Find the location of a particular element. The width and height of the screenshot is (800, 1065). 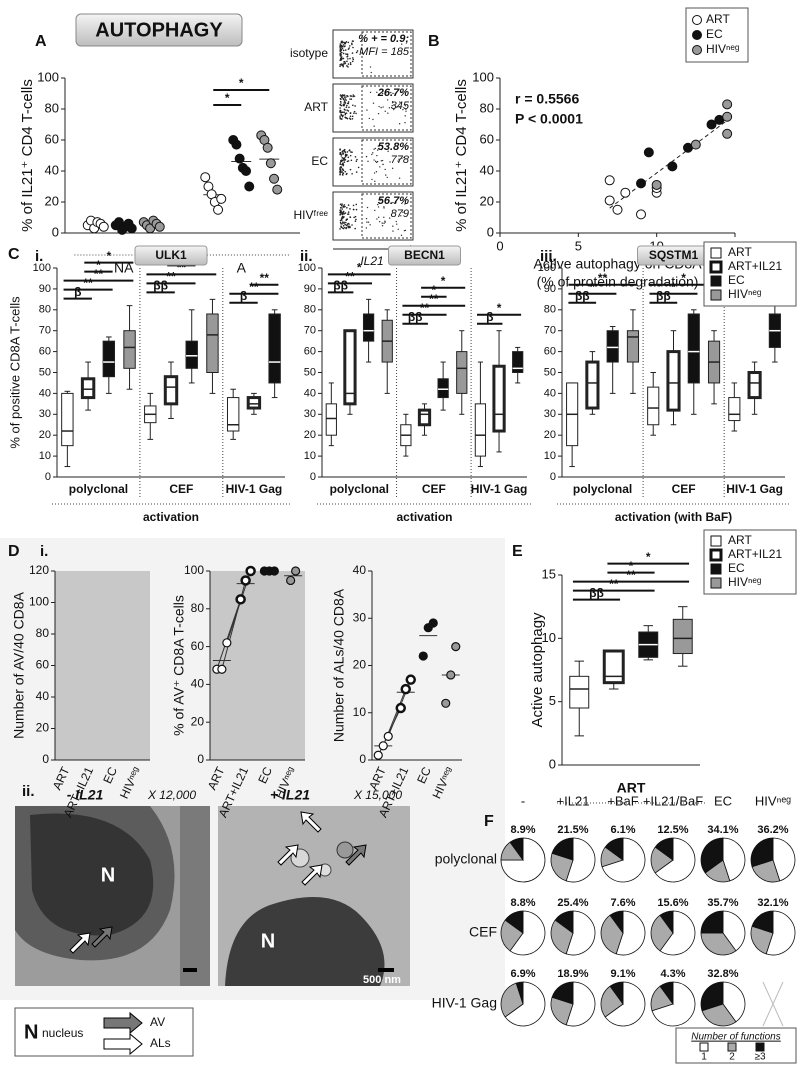

y-tick-label: 5 is located at coordinates (552, 700).